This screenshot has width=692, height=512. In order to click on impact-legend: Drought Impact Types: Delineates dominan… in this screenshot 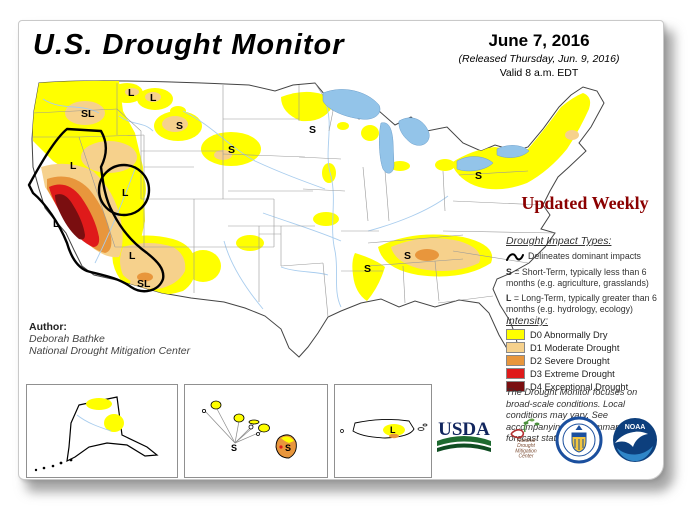, I will do `click(583, 274)`.